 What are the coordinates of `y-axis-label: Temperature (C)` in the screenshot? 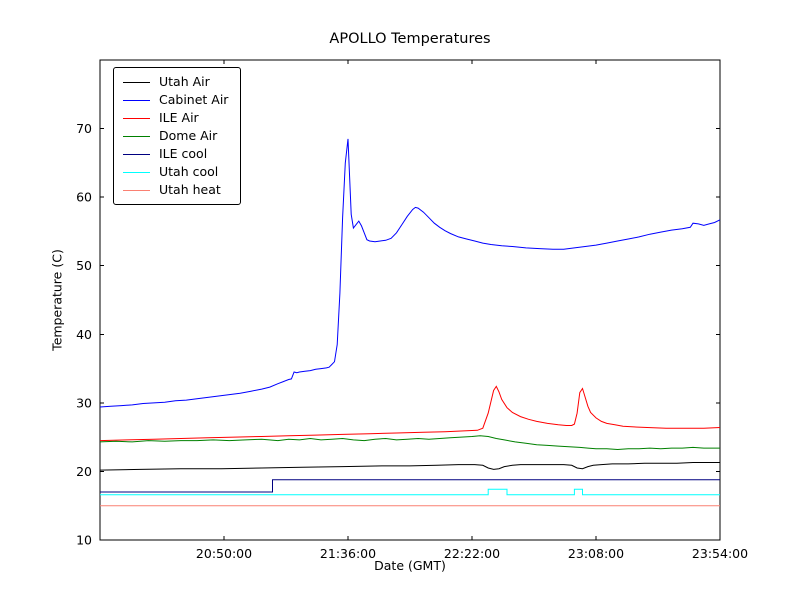 It's located at (57, 300).